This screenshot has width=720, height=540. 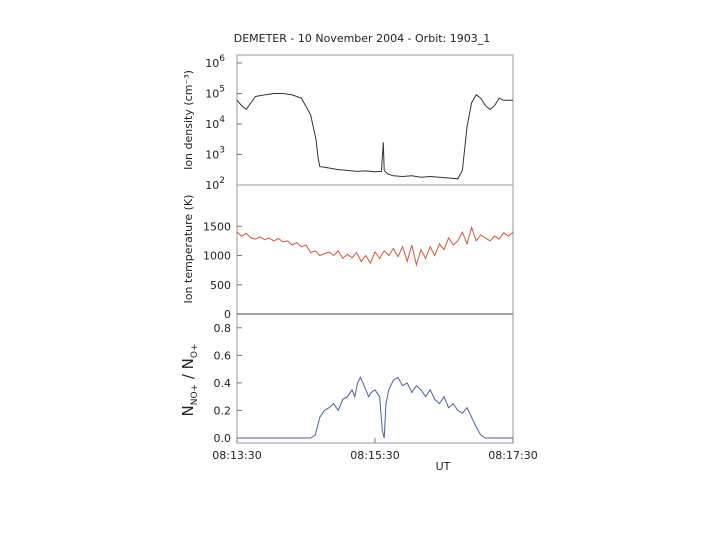 I want to click on ion-density-y-tick-exponent: 5, so click(x=222, y=90).